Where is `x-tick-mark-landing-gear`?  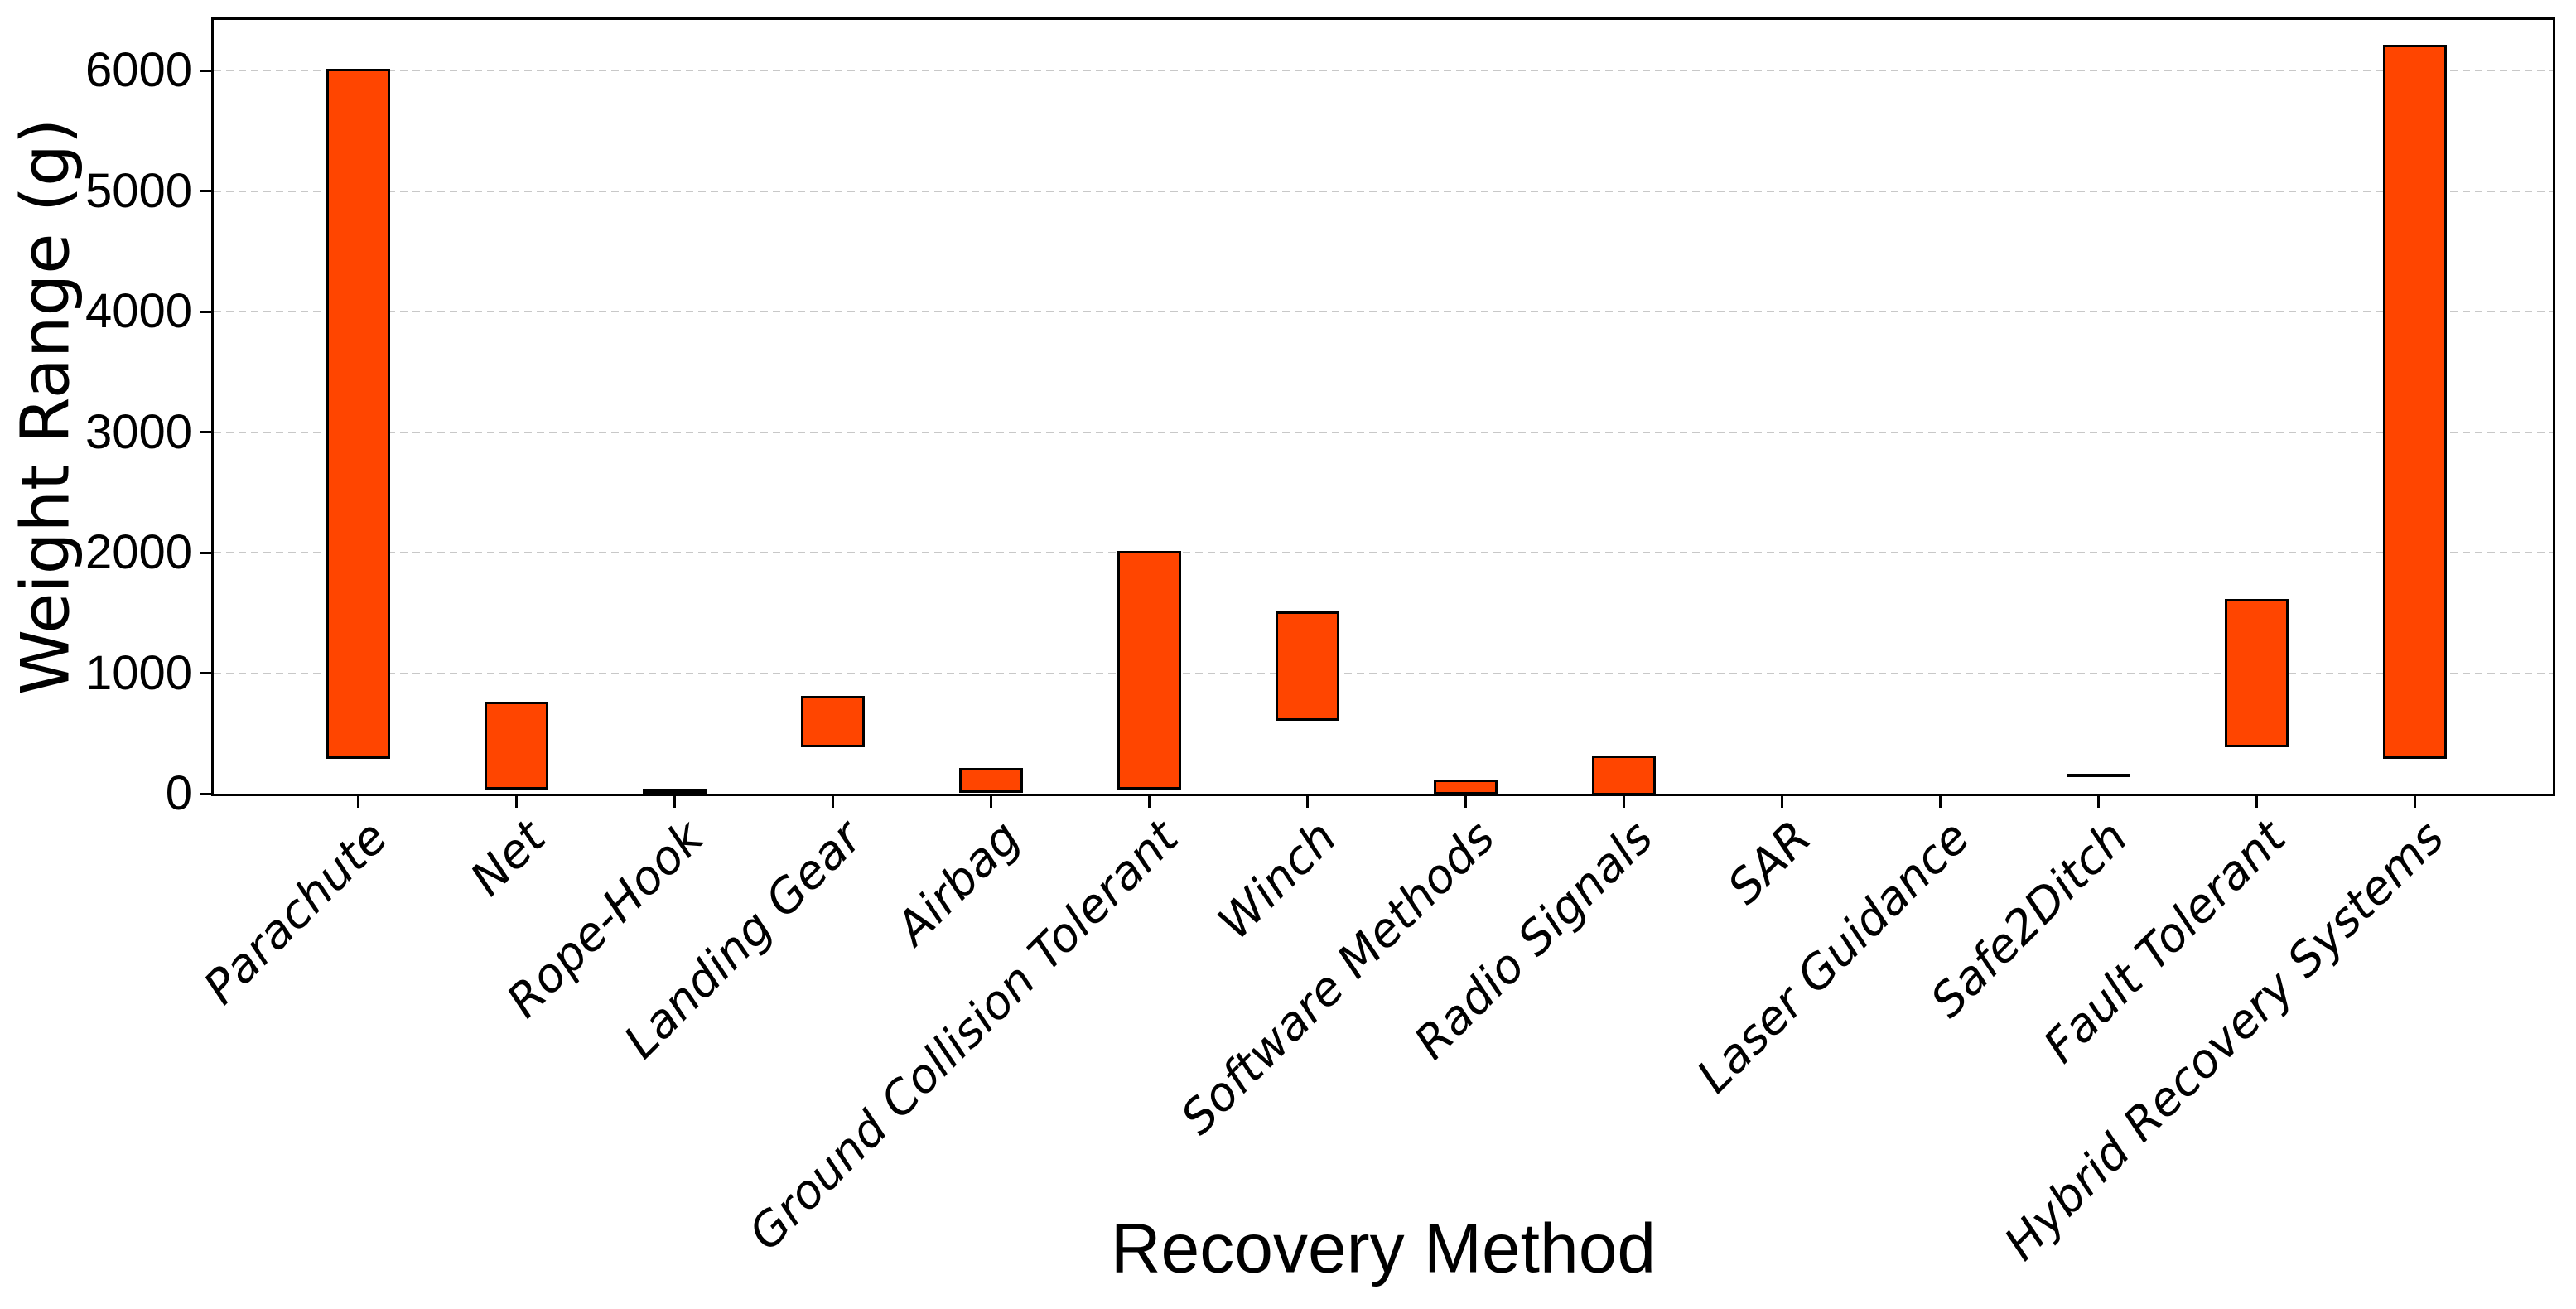 x-tick-mark-landing-gear is located at coordinates (833, 802).